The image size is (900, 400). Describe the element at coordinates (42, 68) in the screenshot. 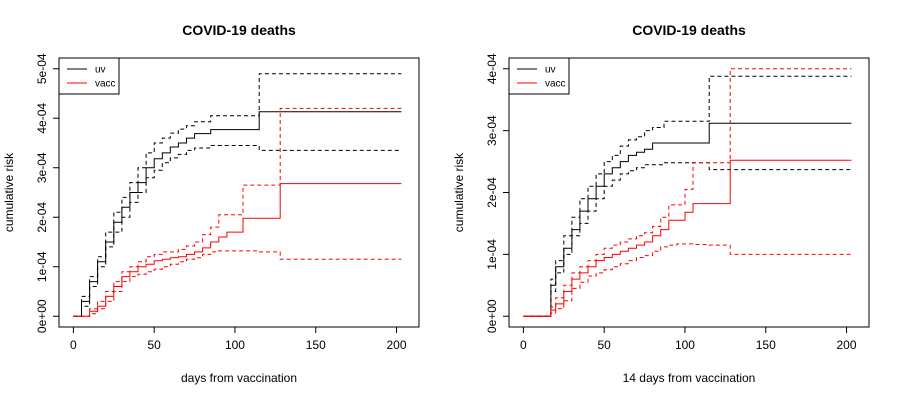

I see `y-tick-label: 5e-04` at that location.